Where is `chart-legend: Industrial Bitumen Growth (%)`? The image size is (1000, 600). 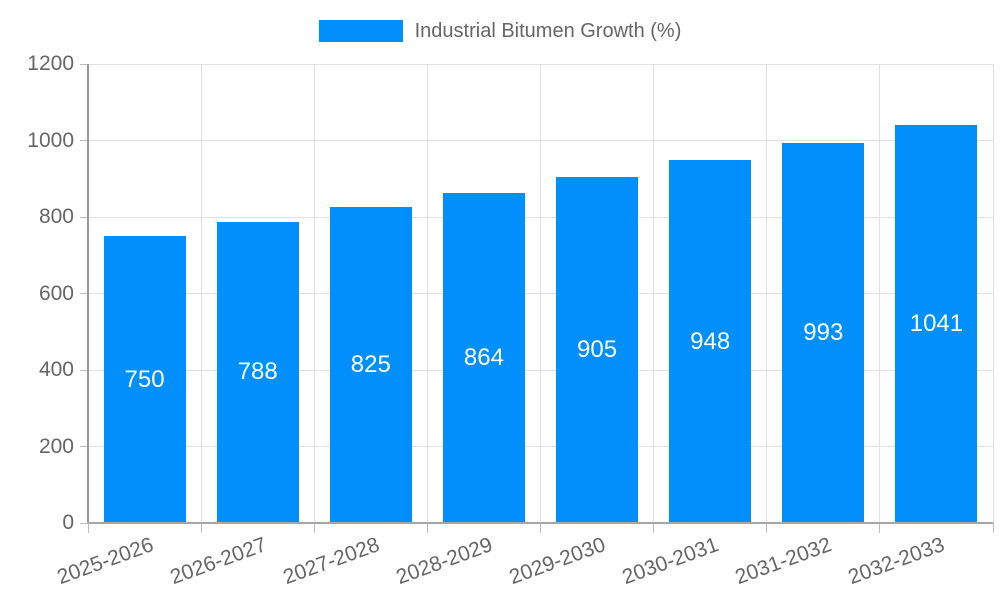
chart-legend: Industrial Bitumen Growth (%) is located at coordinates (500, 31).